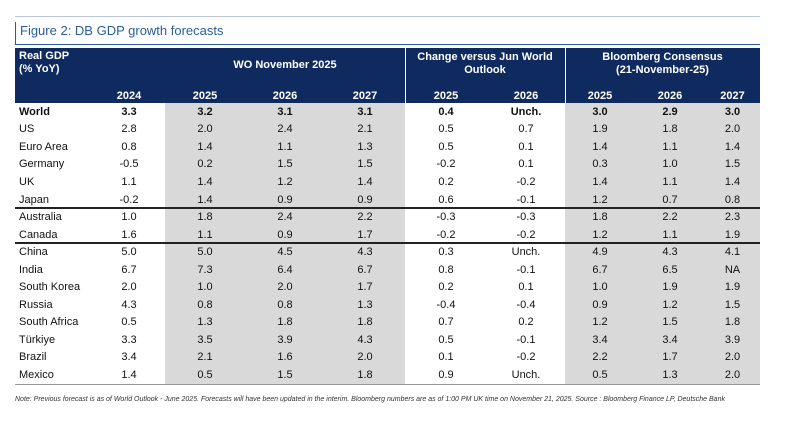 The image size is (800, 427). What do you see at coordinates (670, 269) in the screenshot?
I see `value-cell: 6.5` at bounding box center [670, 269].